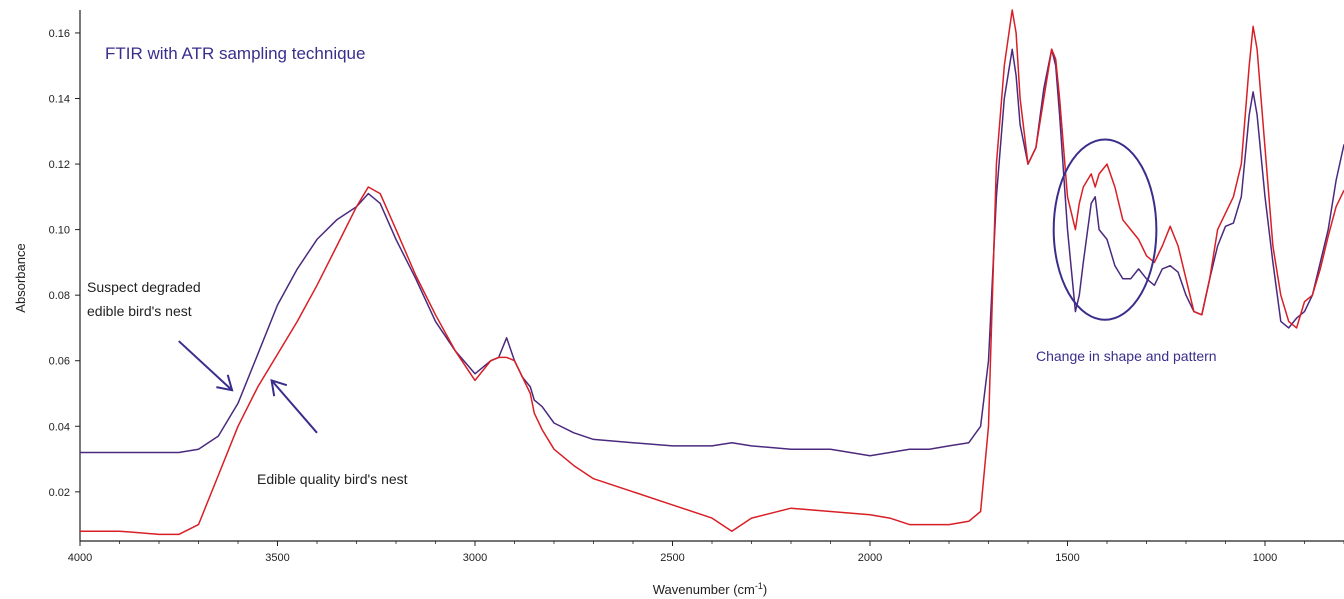 The width and height of the screenshot is (1344, 599). What do you see at coordinates (59, 362) in the screenshot?
I see `y-tick-label: 0.06` at bounding box center [59, 362].